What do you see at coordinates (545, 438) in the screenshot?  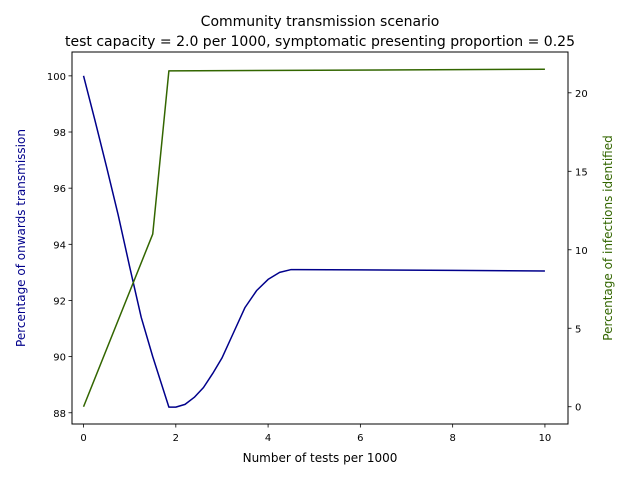 I see `x-tick-label: 10` at bounding box center [545, 438].